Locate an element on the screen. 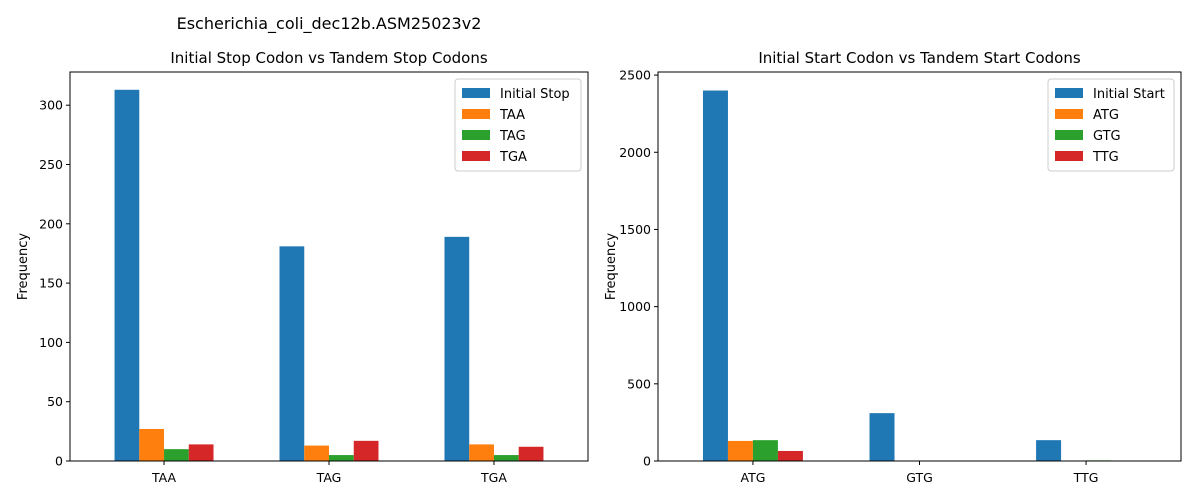 The width and height of the screenshot is (1200, 500). stop-legend-label: TAG is located at coordinates (512, 136).